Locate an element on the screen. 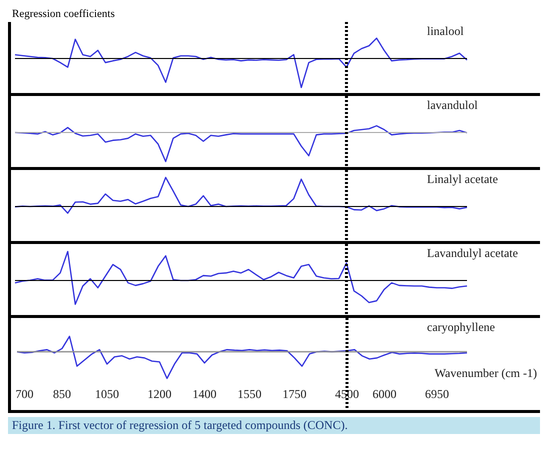 The height and width of the screenshot is (457, 548). x-tick-label: 1750 is located at coordinates (294, 393).